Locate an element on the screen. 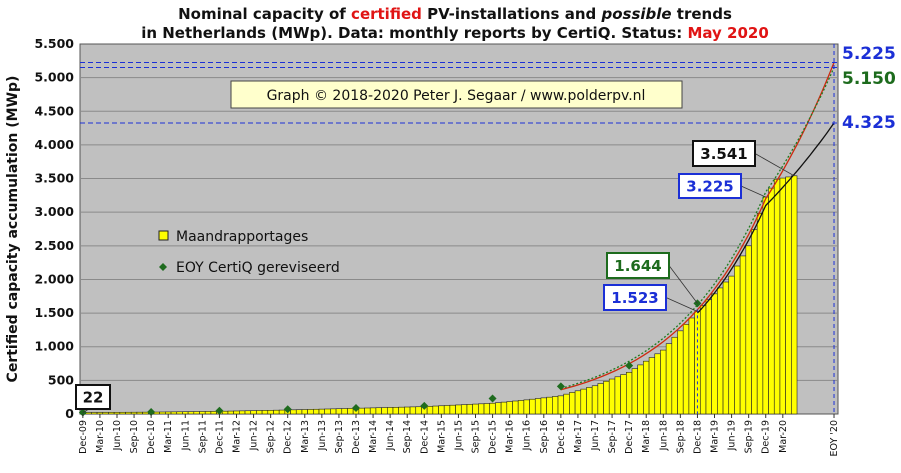 Image resolution: width=901 pixels, height=473 pixels. x-tick-label: Sep-11 is located at coordinates (202, 436).